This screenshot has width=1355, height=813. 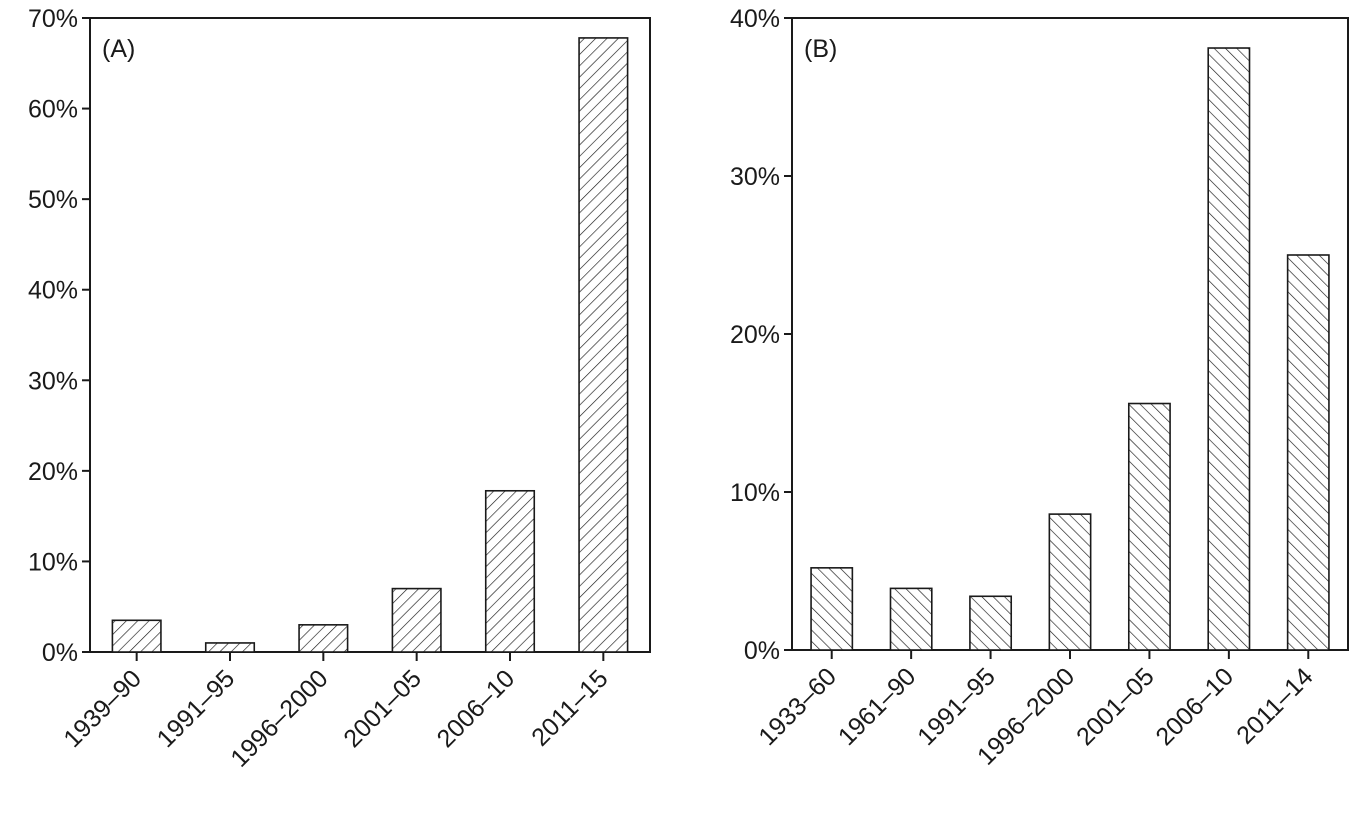 What do you see at coordinates (53, 19) in the screenshot?
I see `panel-a-y-tick-label: 70%` at bounding box center [53, 19].